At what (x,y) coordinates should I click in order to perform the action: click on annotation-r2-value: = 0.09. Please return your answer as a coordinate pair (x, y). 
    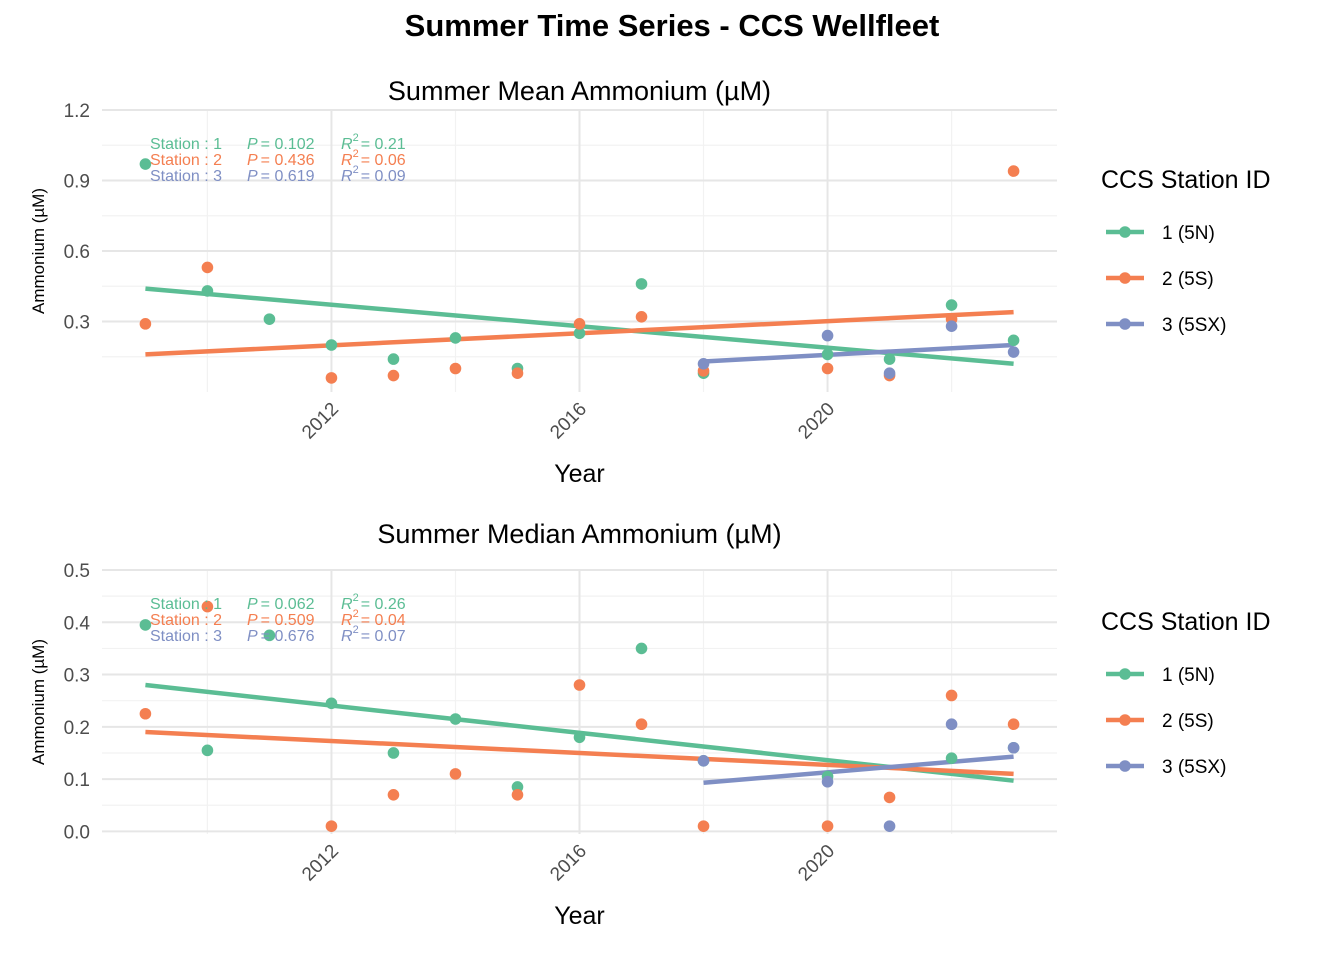
    Looking at the image, I should click on (383, 176).